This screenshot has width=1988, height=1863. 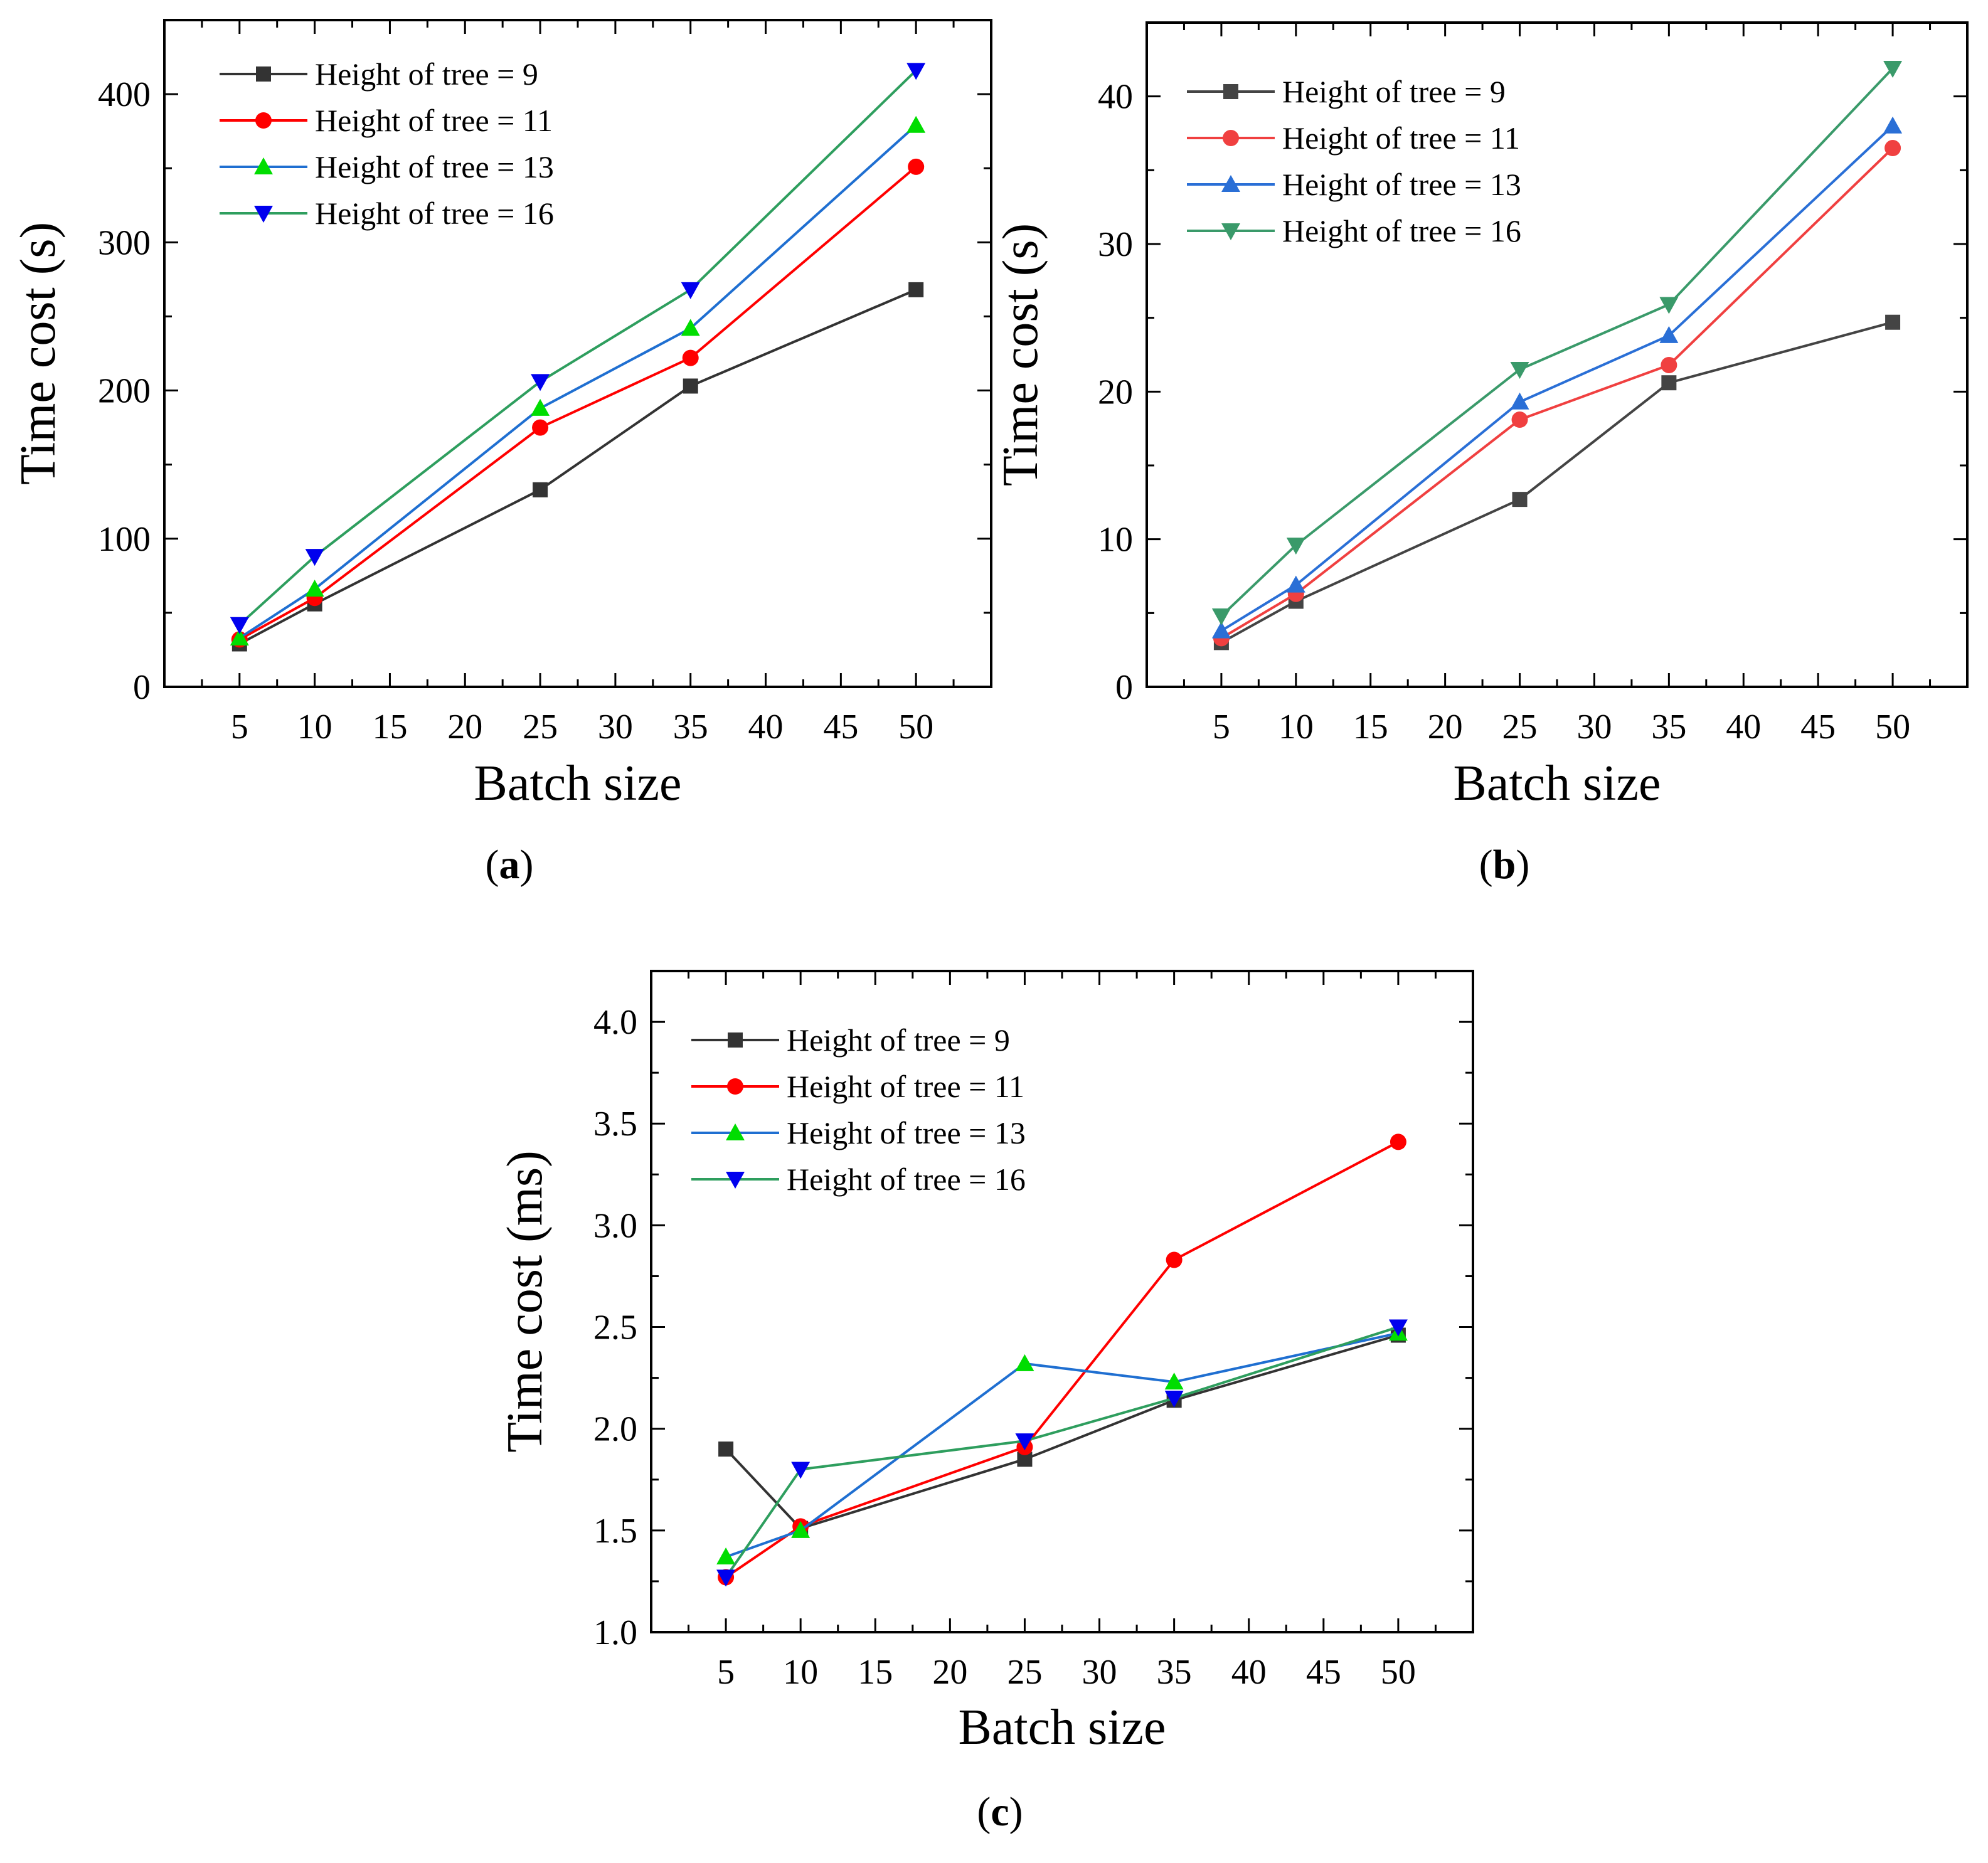 I want to click on panel-c-x-tick-label: 10, so click(x=800, y=1673).